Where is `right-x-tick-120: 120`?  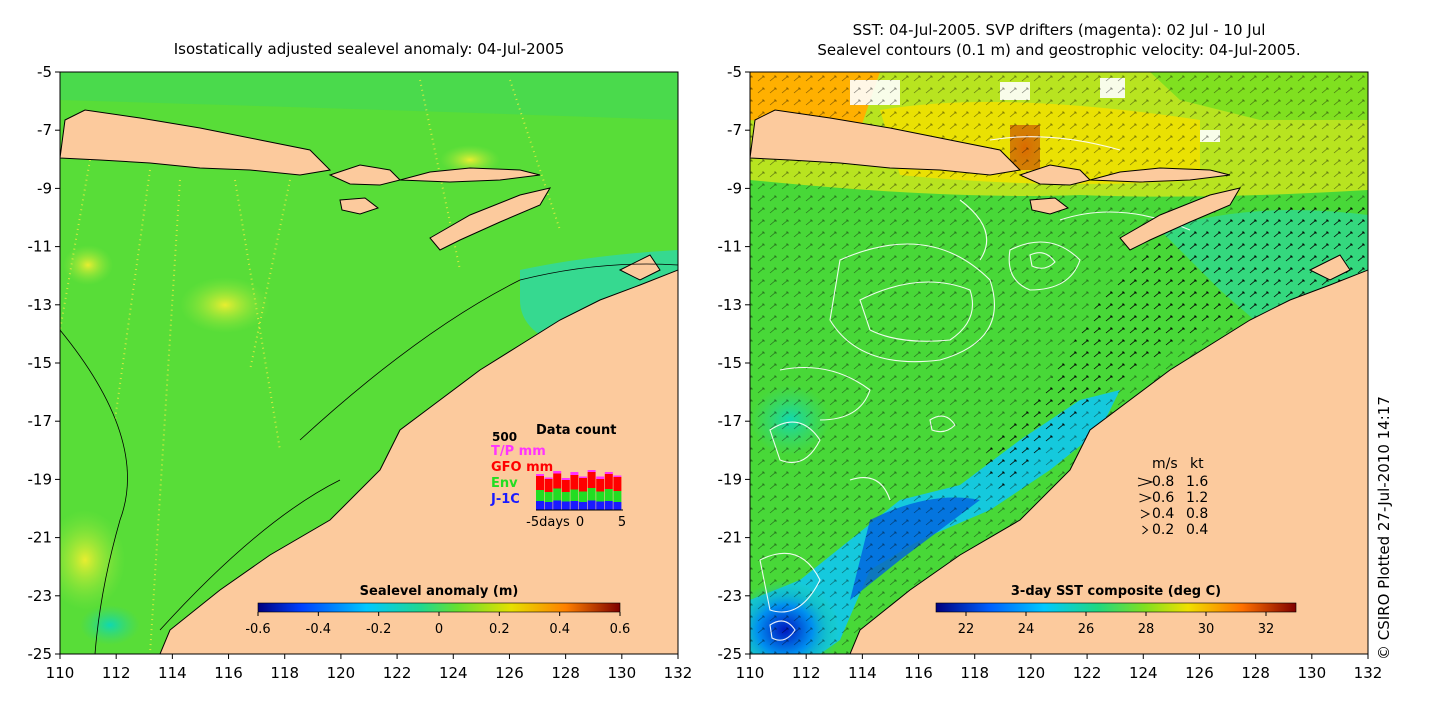
right-x-tick-120: 120 is located at coordinates (1031, 673).